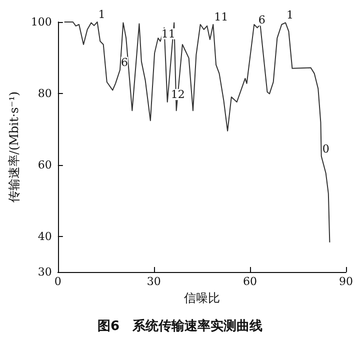 This screenshot has width=360, height=342. What do you see at coordinates (180, 326) in the screenshot?
I see `text: 图6 系统传输速率实测曲线` at bounding box center [180, 326].